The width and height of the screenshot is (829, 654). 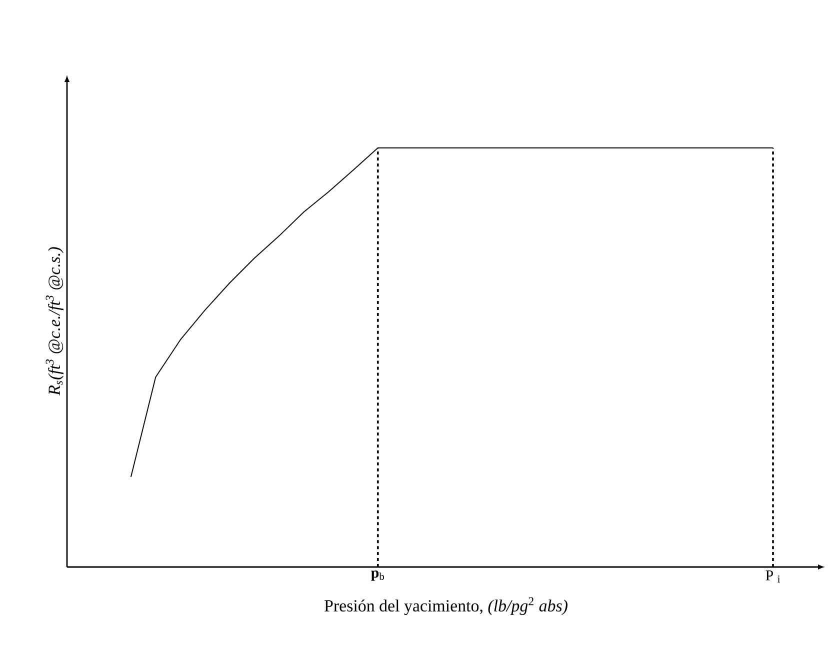 What do you see at coordinates (446, 606) in the screenshot?
I see `x-axis-title: Presión del yacimiento, (lb/pg$^{2}$ abs)` at bounding box center [446, 606].